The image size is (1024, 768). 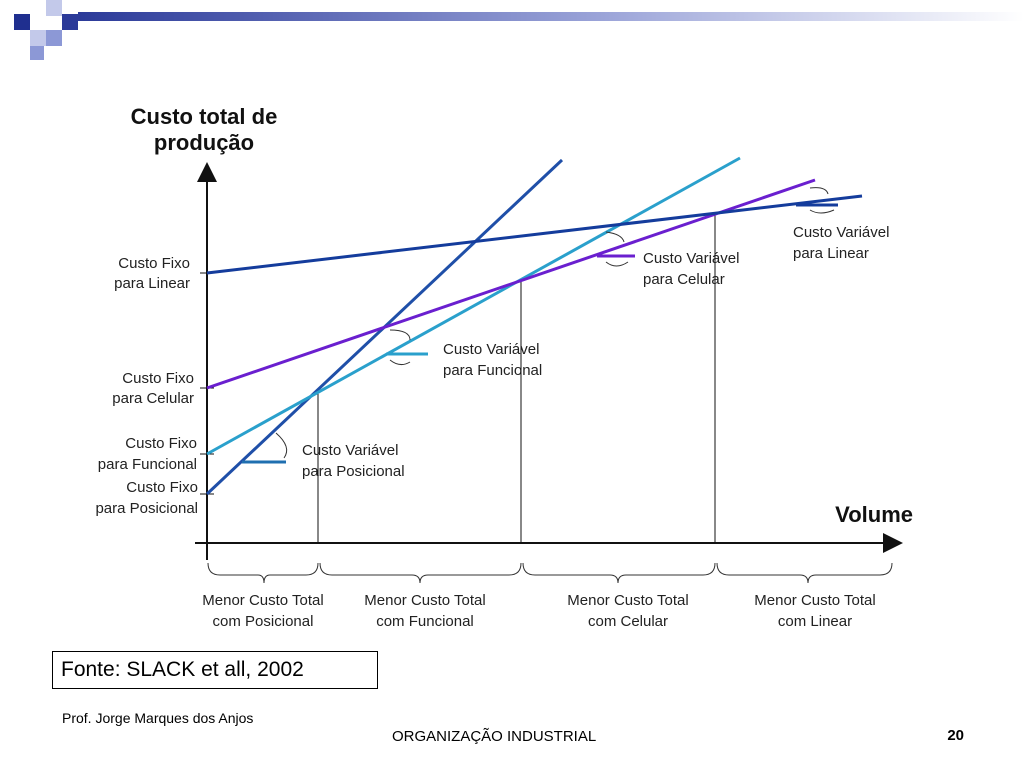 What do you see at coordinates (215, 670) in the screenshot?
I see `source-citation: Fonte: SLACK et all, 2002` at bounding box center [215, 670].